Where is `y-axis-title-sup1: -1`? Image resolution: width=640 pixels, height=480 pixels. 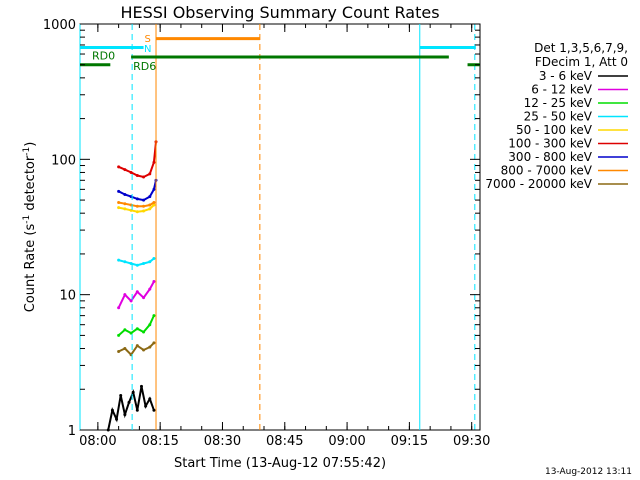 y-axis-title-sup1: -1 is located at coordinates (27, 219).